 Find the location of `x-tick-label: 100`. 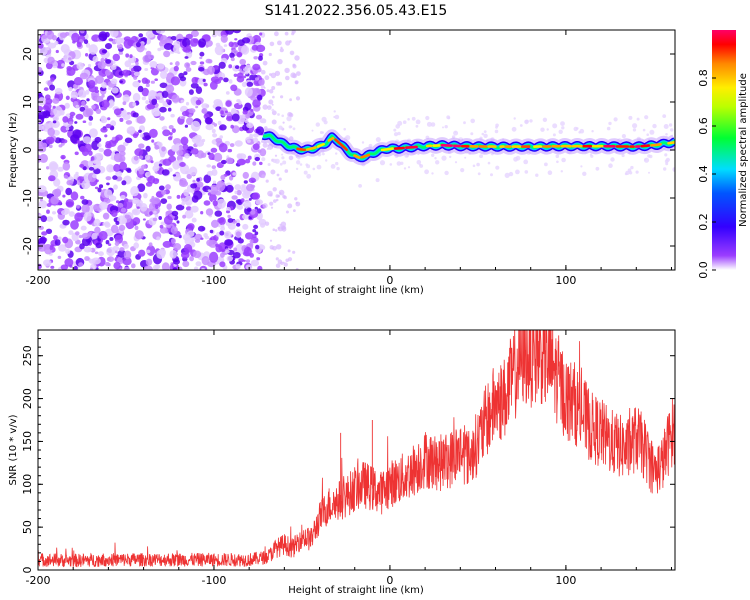

x-tick-label: 100 is located at coordinates (565, 280).